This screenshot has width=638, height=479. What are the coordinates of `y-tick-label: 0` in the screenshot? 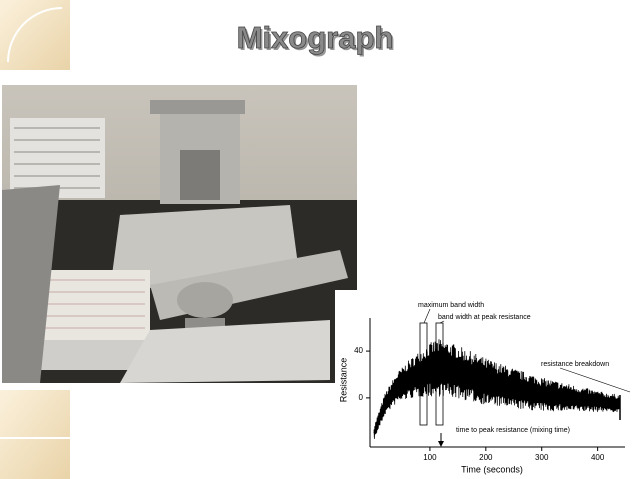 It's located at (361, 397).